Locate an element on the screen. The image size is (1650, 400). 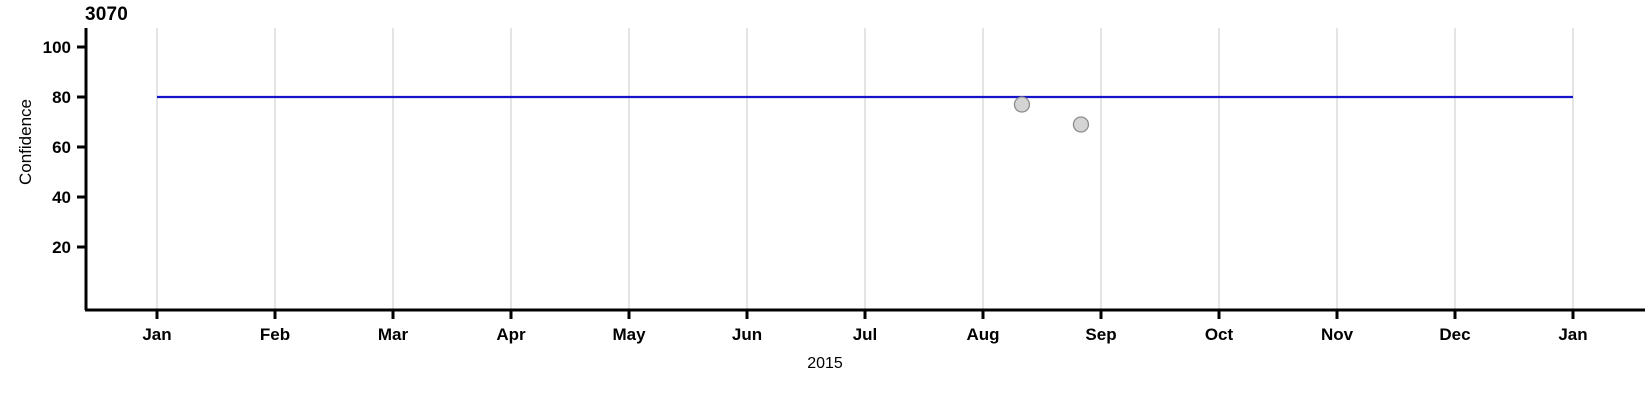
y-ticks-group: 20 40 60 80 100 is located at coordinates (64, 147).